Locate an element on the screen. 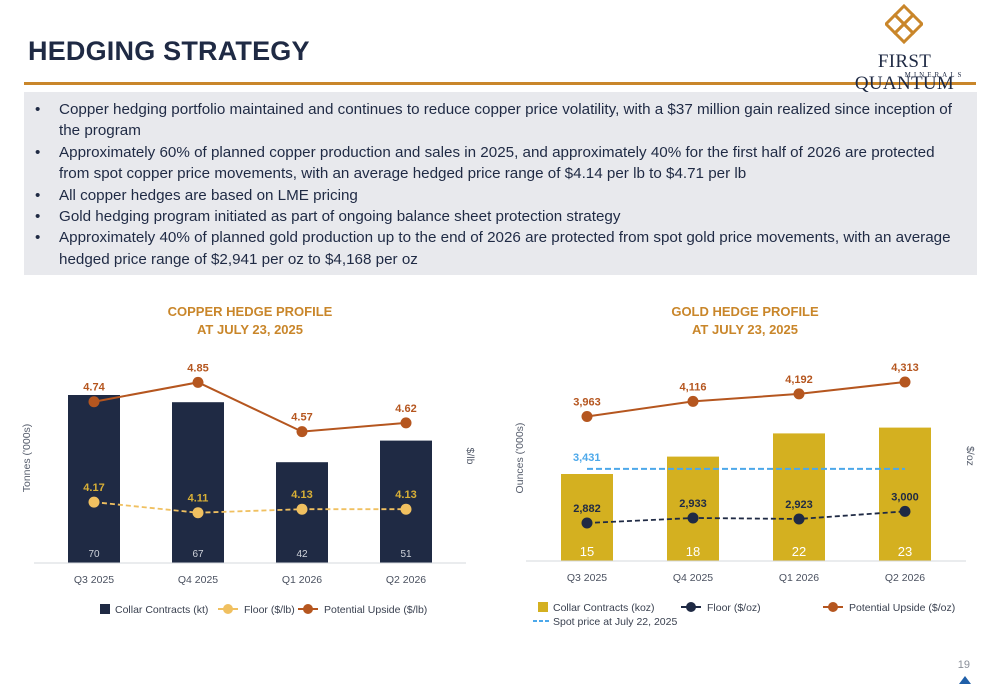 Image resolution: width=1000 pixels, height=685 pixels. nav-up-arrow-icon is located at coordinates (965, 680).